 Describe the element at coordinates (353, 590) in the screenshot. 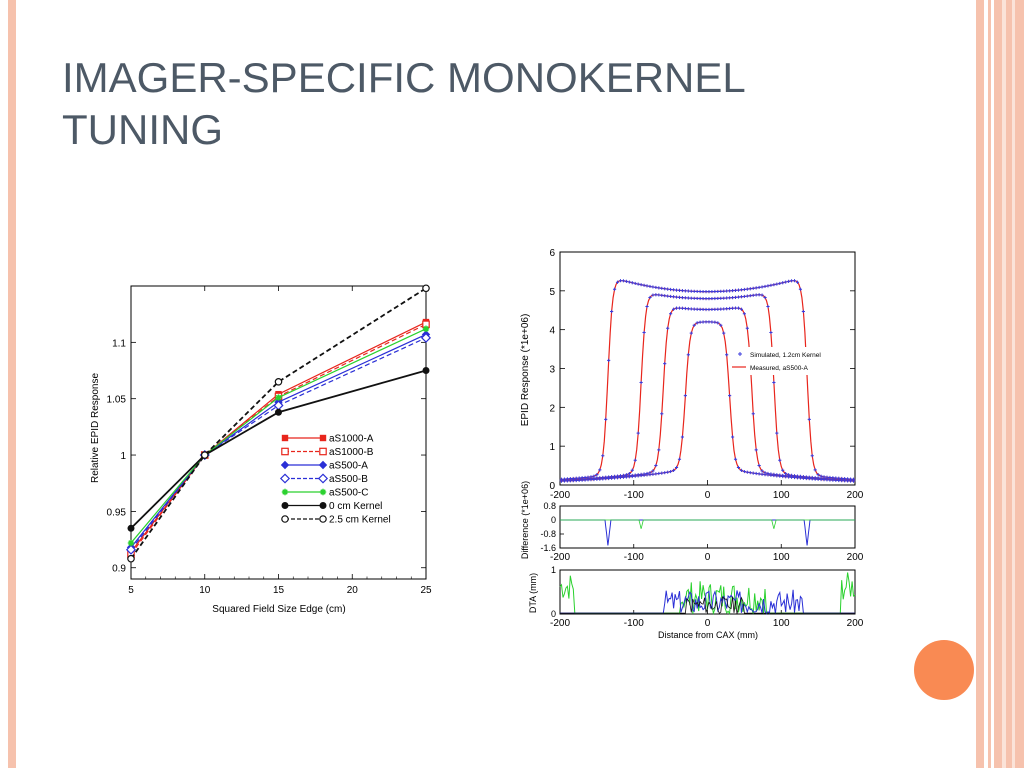

I see `chart1-xtick-label: 20` at that location.